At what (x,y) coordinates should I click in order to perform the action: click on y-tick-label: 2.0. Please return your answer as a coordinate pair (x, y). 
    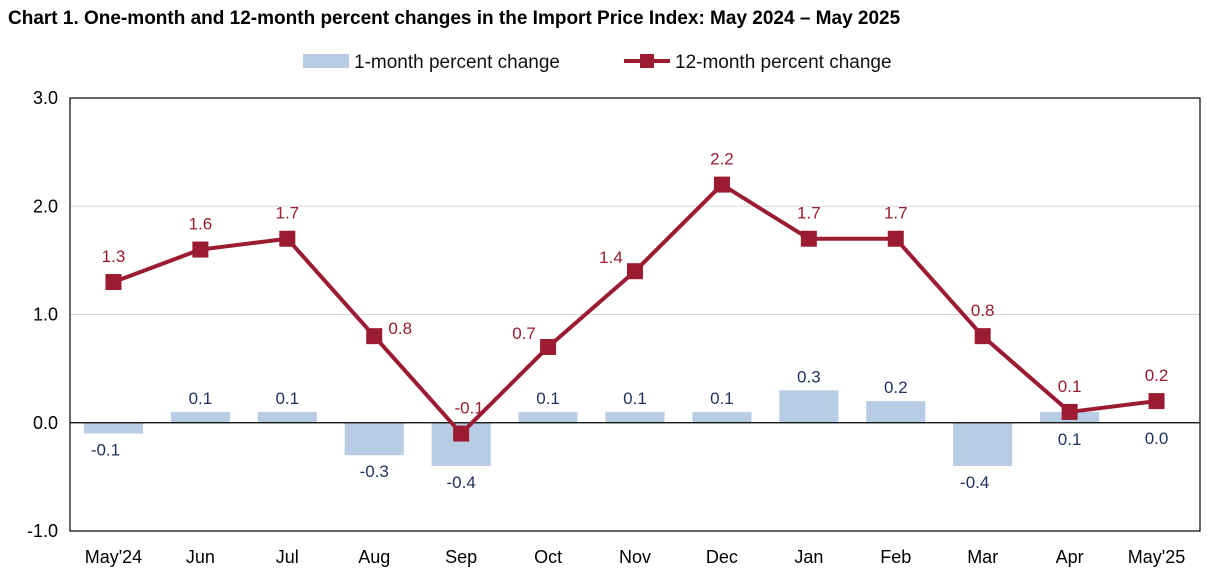
    Looking at the image, I should click on (45, 206).